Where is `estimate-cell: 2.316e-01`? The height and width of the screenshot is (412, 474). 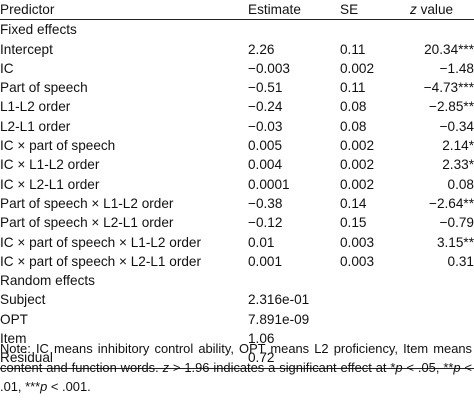
estimate-cell: 2.316e-01 is located at coordinates (279, 300).